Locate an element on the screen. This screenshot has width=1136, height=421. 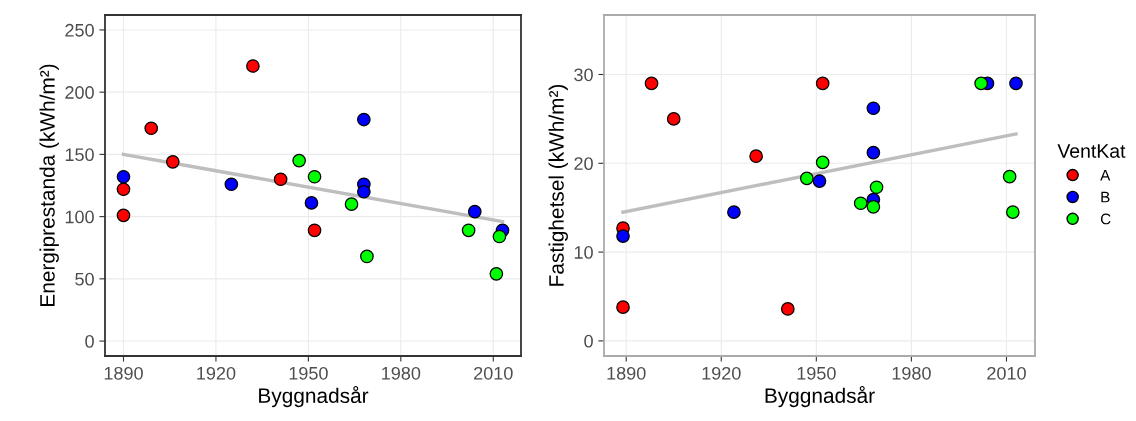
y-tick-label: 200 is located at coordinates (79, 92).